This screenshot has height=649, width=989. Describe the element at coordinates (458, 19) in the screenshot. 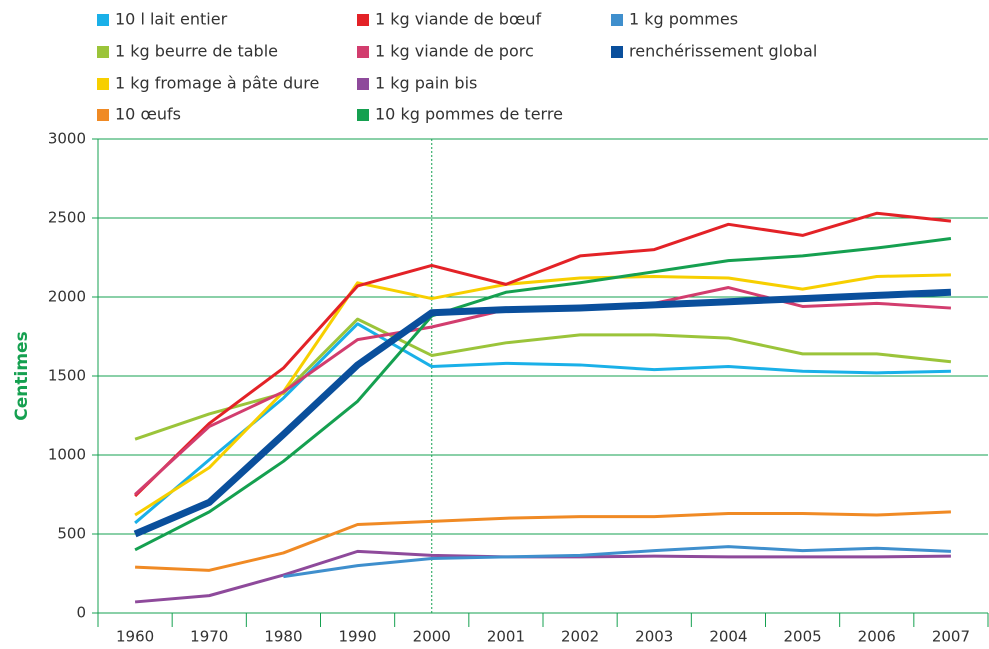

I see `legend-label: 1 kg viande de bœuf` at that location.